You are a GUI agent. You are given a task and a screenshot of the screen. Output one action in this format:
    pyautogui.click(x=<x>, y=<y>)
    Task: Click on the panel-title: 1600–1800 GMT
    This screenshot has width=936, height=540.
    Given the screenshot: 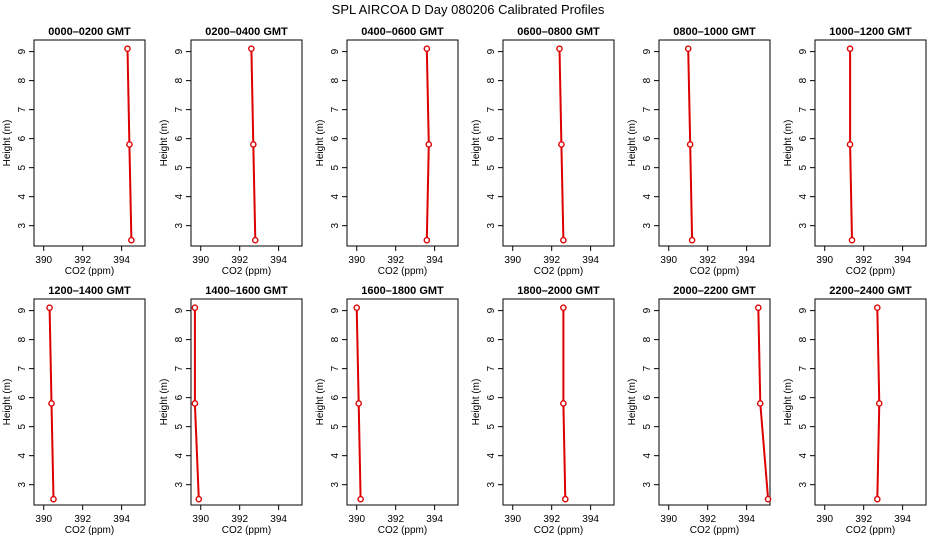 What is the action you would take?
    pyautogui.click(x=402, y=291)
    